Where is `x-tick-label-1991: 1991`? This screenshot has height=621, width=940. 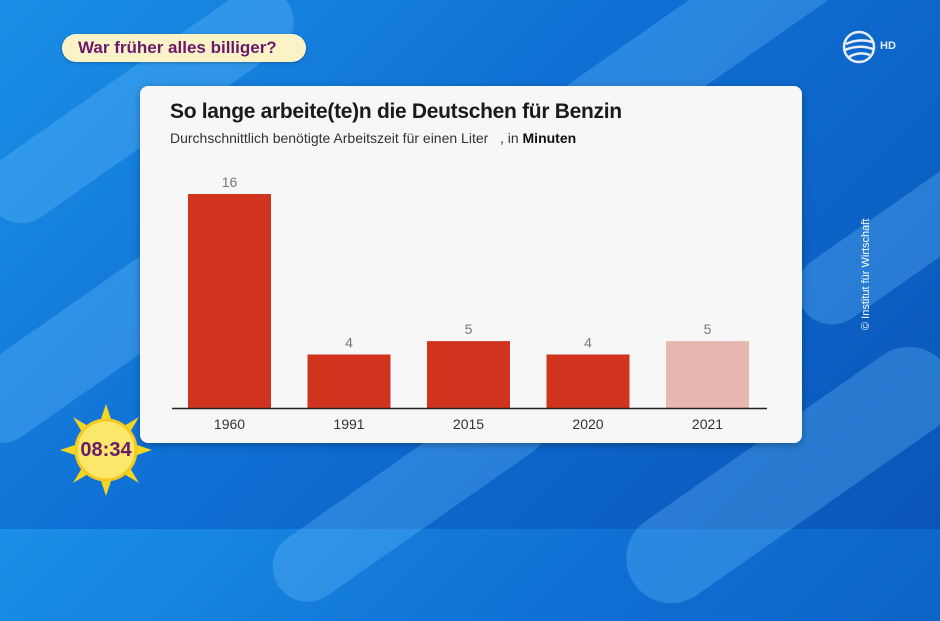
x-tick-label-1991: 1991 is located at coordinates (348, 424).